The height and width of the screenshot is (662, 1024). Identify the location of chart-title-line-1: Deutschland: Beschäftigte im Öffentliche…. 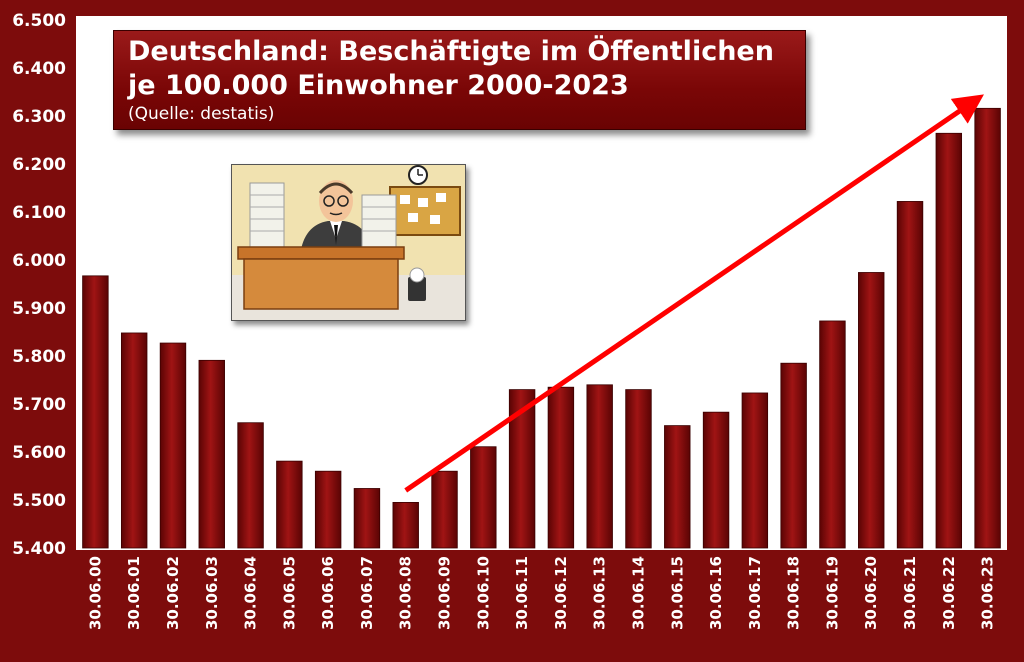
(451, 51).